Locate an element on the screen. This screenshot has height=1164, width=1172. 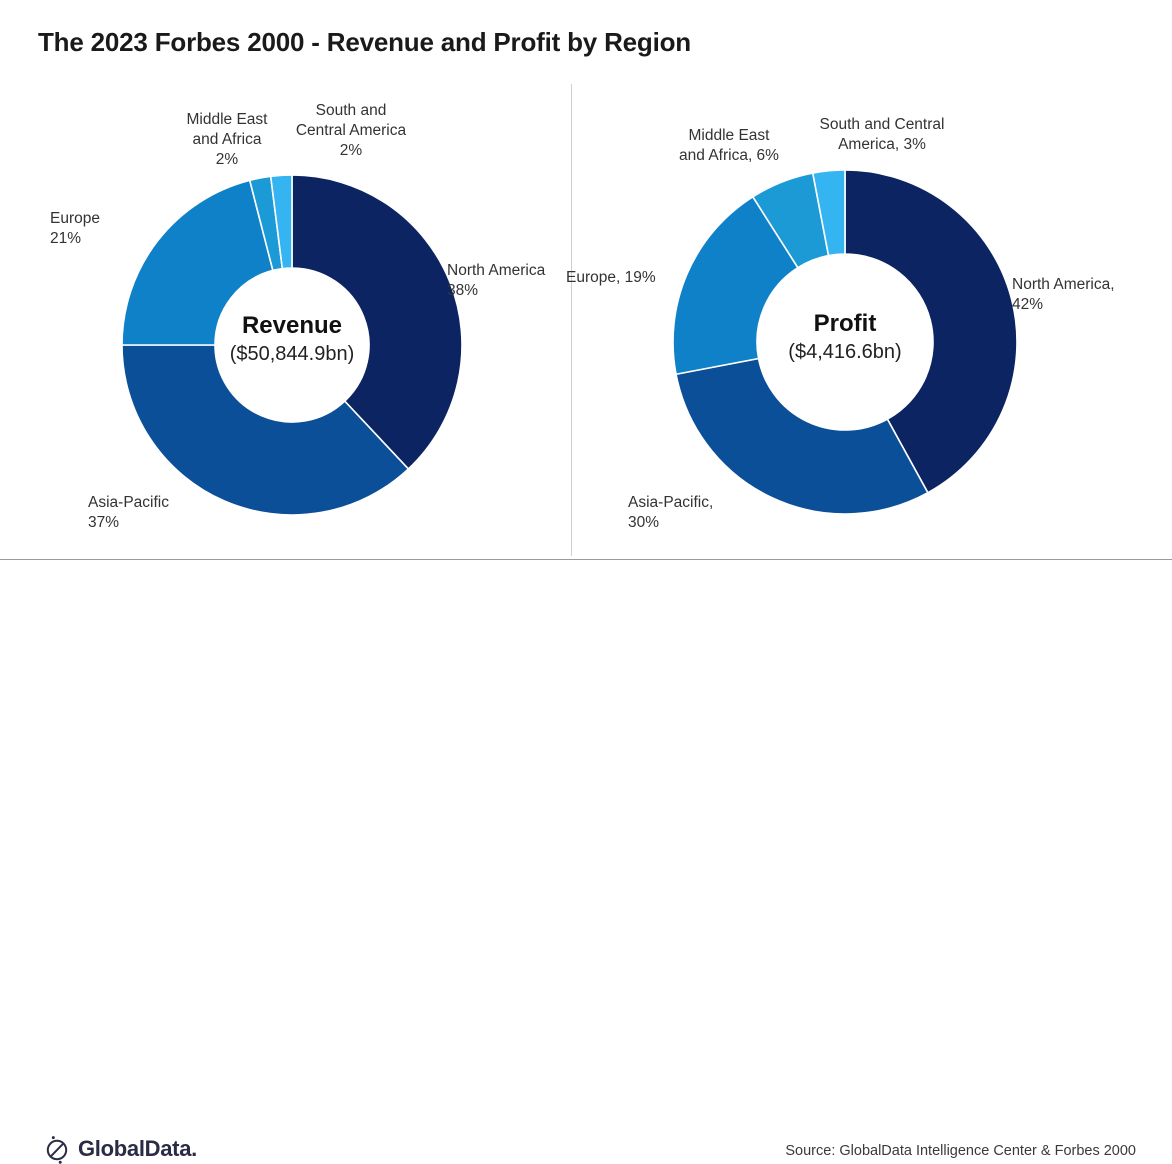
revenue-slice-group is located at coordinates (292, 345).